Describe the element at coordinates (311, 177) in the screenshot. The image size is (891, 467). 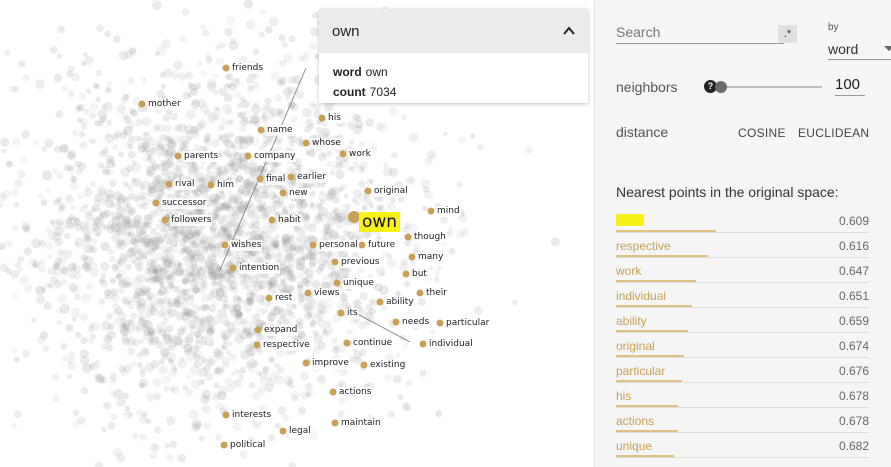
I see `label-earlier: earlier` at that location.